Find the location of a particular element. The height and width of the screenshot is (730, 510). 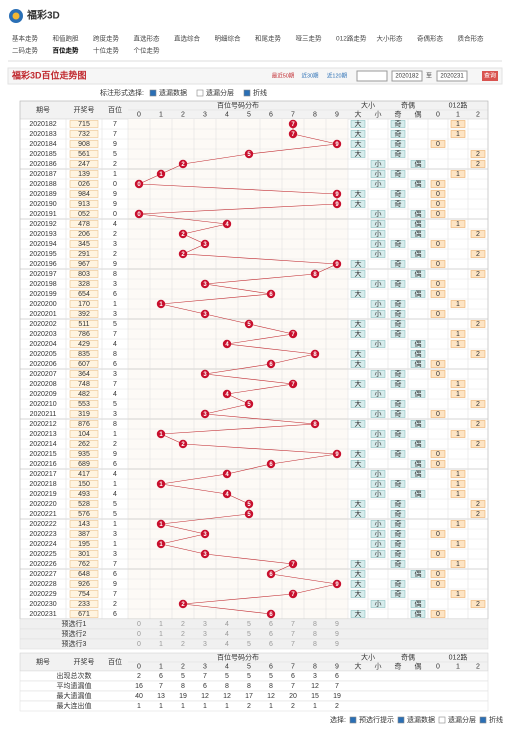

route-label: 1 is located at coordinates (458, 544).